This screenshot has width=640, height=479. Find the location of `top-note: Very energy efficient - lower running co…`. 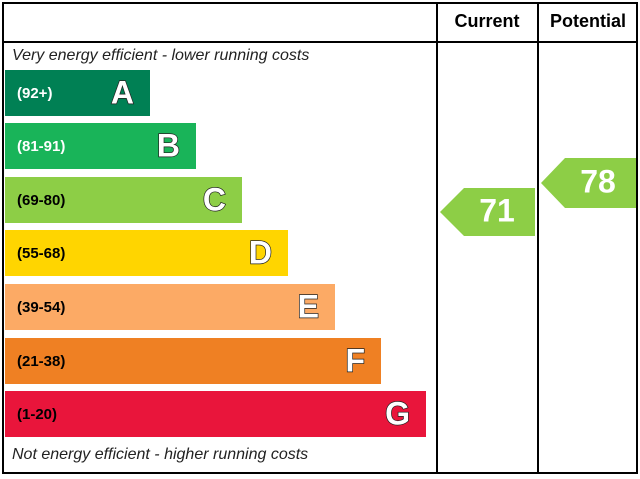

top-note: Very energy efficient - lower running co… is located at coordinates (160, 55).